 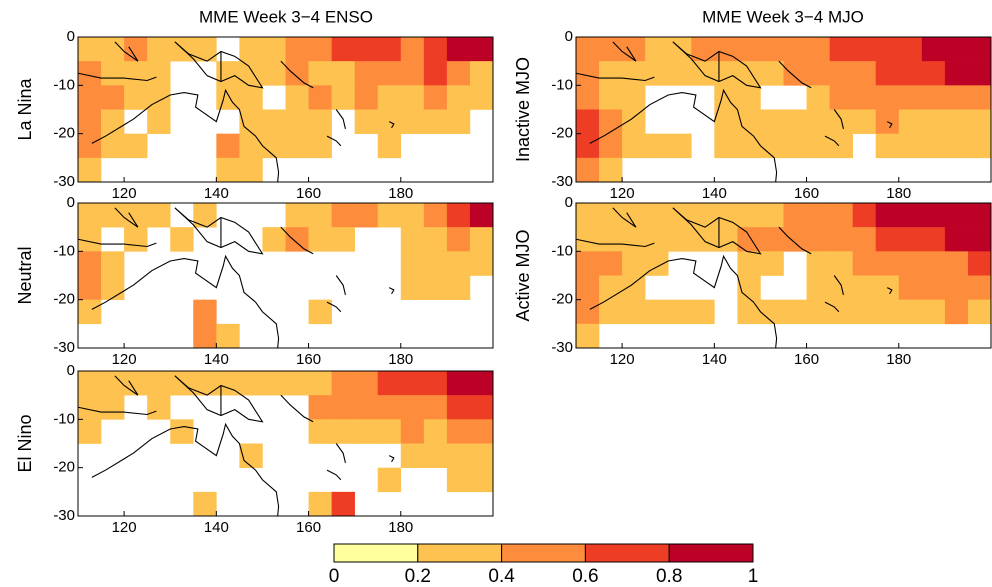 What do you see at coordinates (783, 109) in the screenshot?
I see `panel-frame` at bounding box center [783, 109].